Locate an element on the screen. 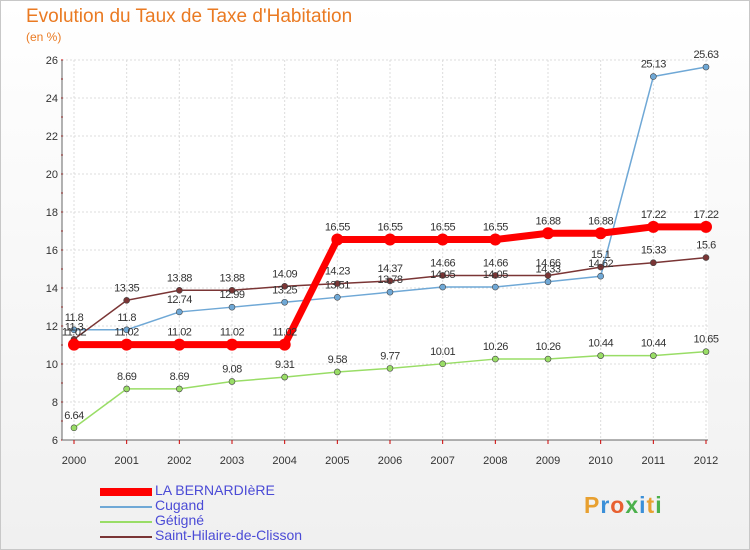  y-tick-label: 6 is located at coordinates (55, 441).